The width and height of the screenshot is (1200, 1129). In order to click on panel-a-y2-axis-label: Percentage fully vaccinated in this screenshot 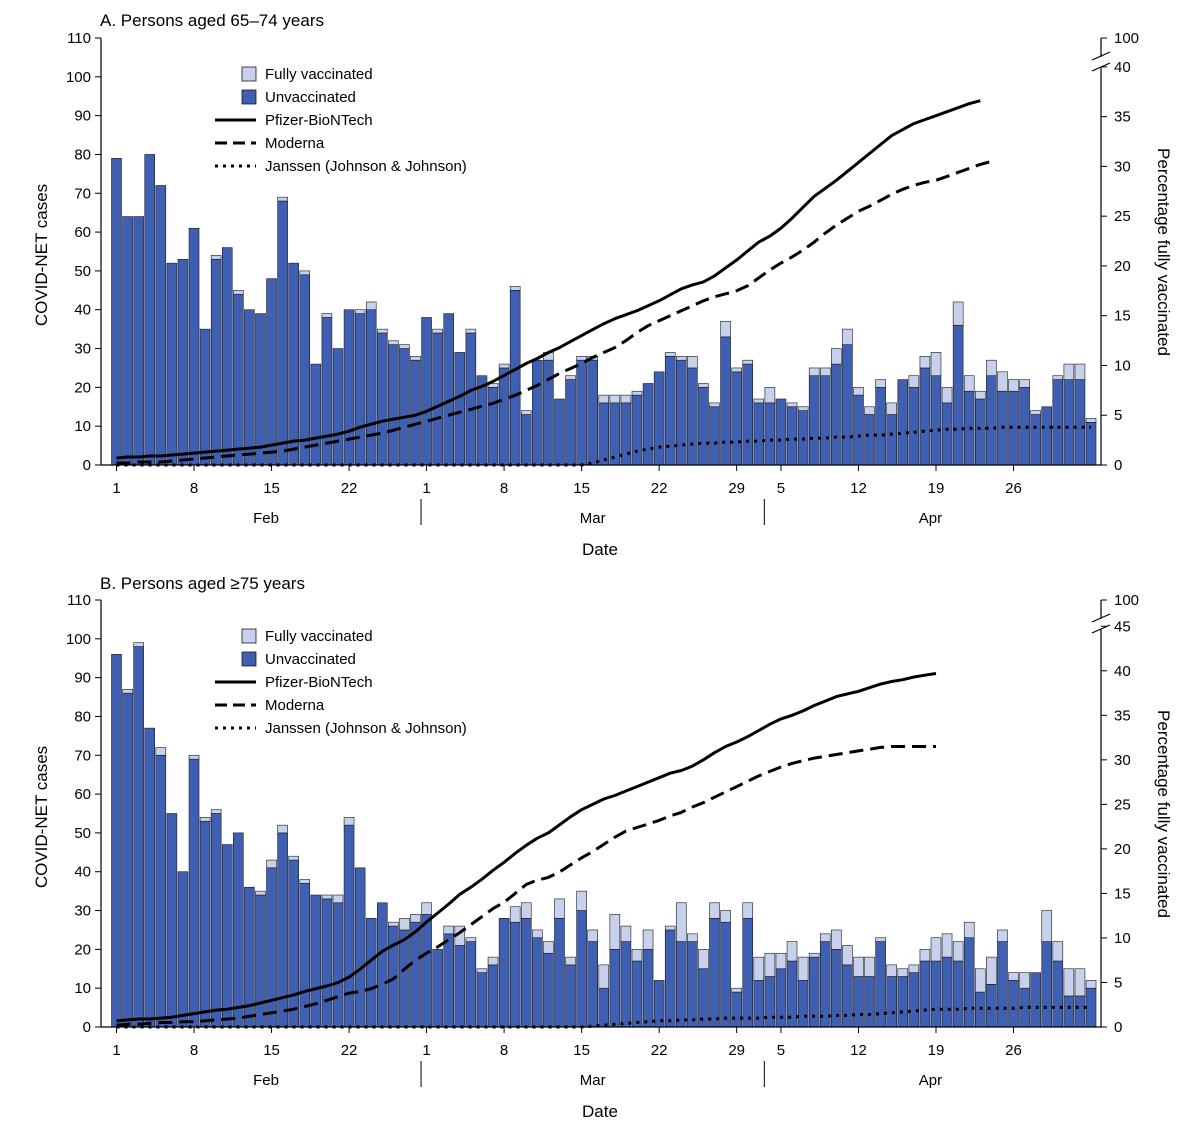, I will do `click(1163, 252)`.